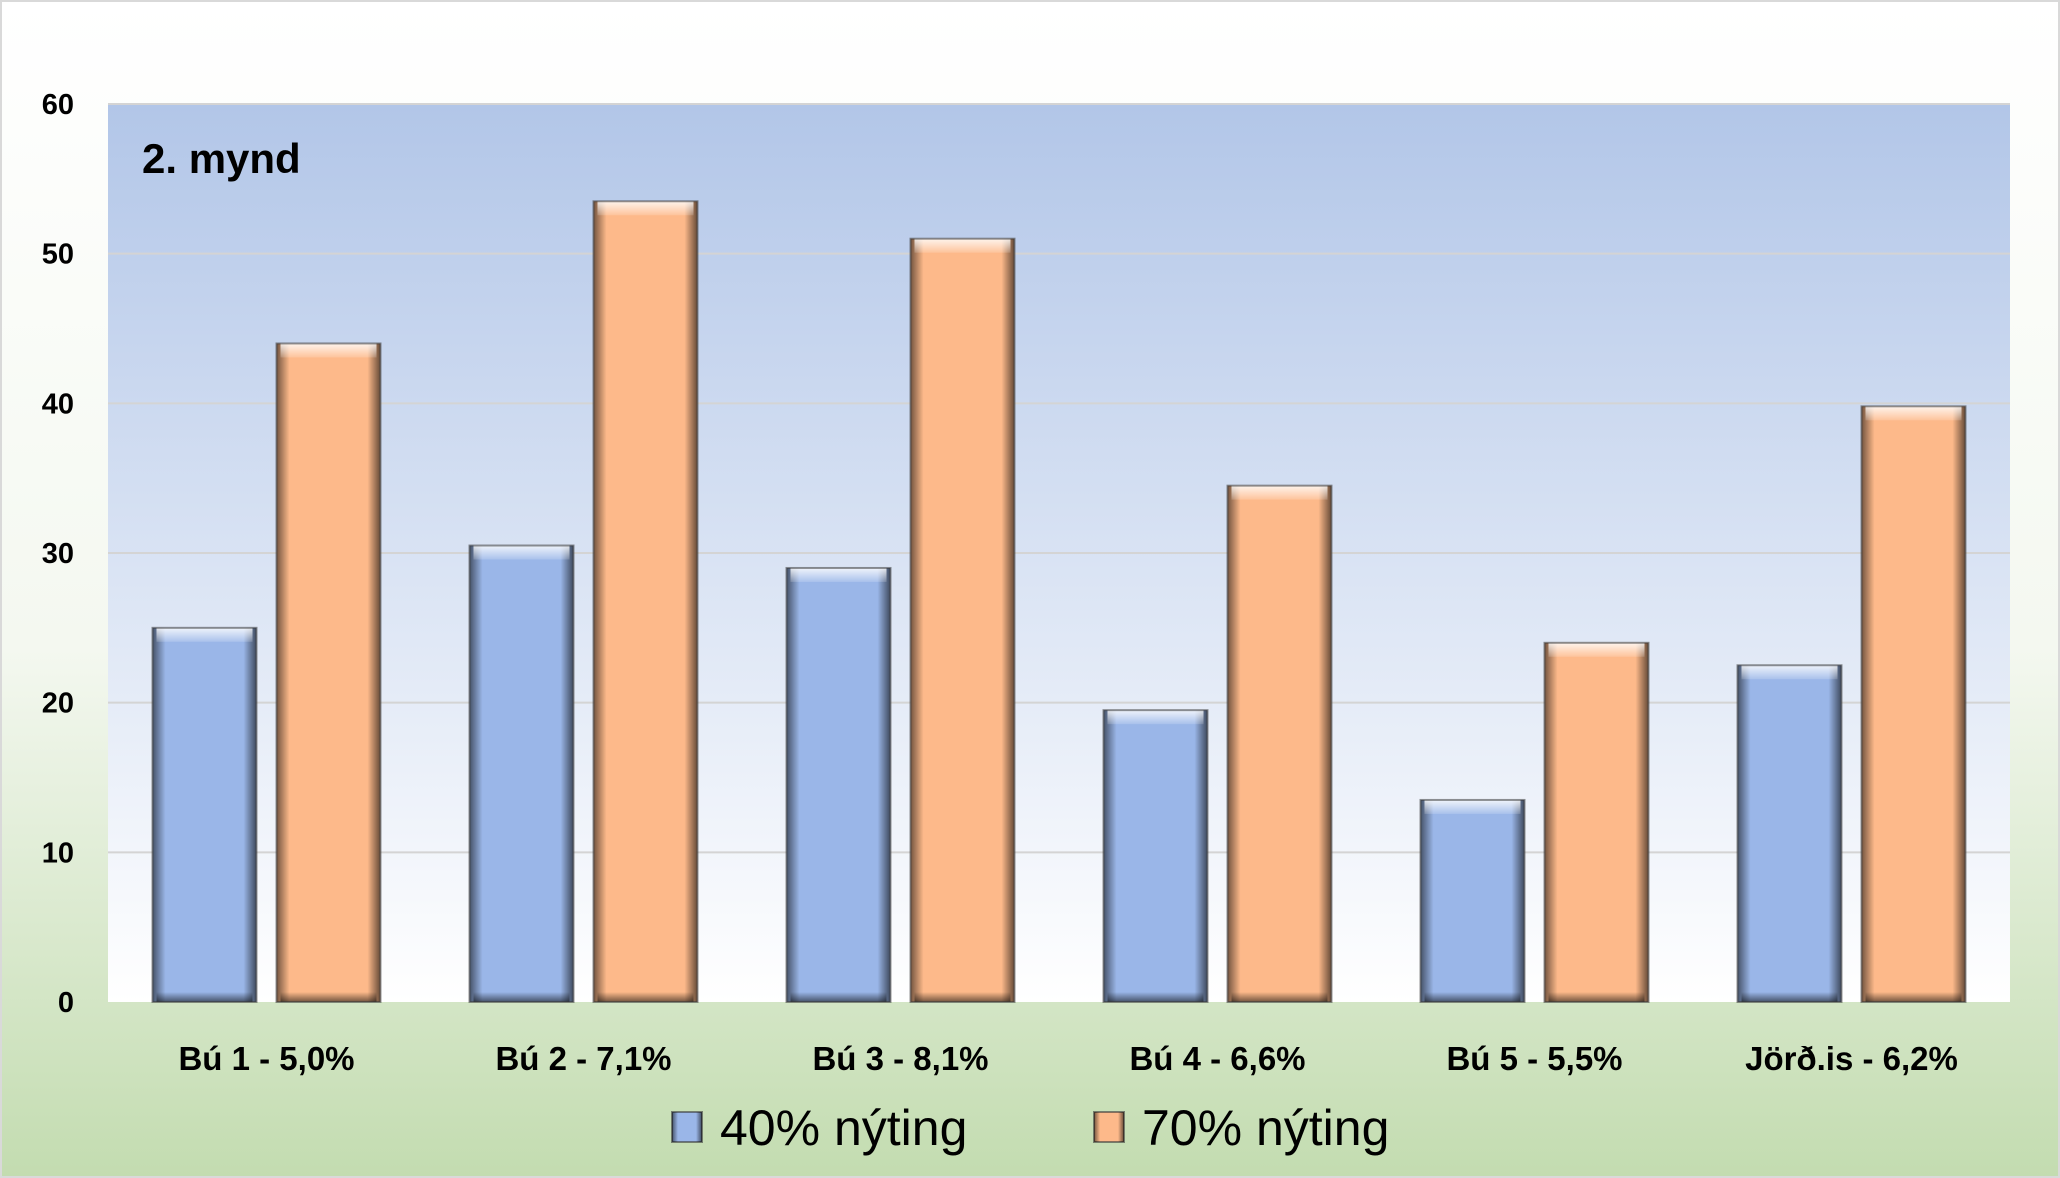  I want to click on y-tick-label: 40, so click(58, 404).